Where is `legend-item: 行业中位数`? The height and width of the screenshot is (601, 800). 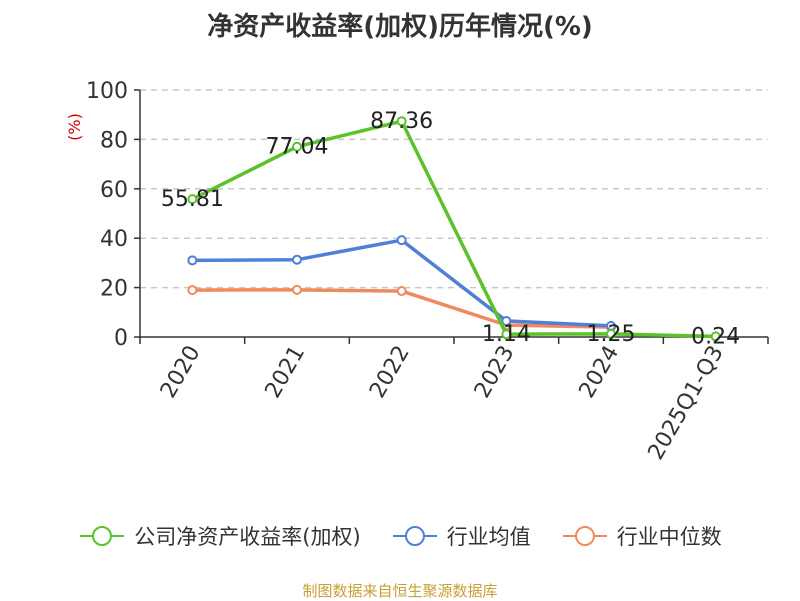
legend-item: 行业中位数 is located at coordinates (641, 536).